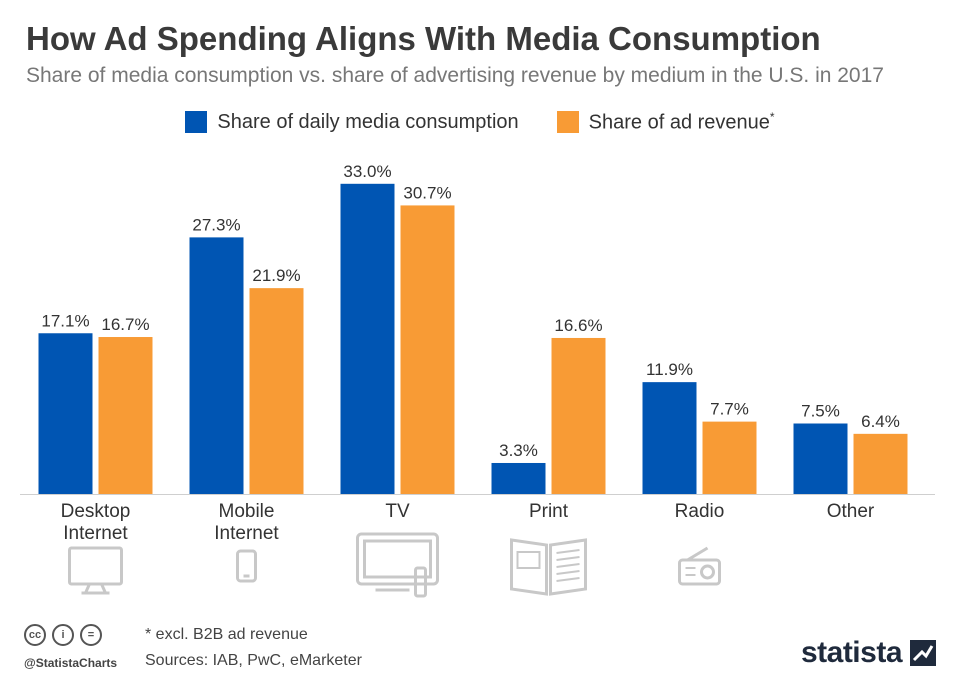 This screenshot has height=684, width=960. I want to click on statista-logo: statista, so click(868, 653).